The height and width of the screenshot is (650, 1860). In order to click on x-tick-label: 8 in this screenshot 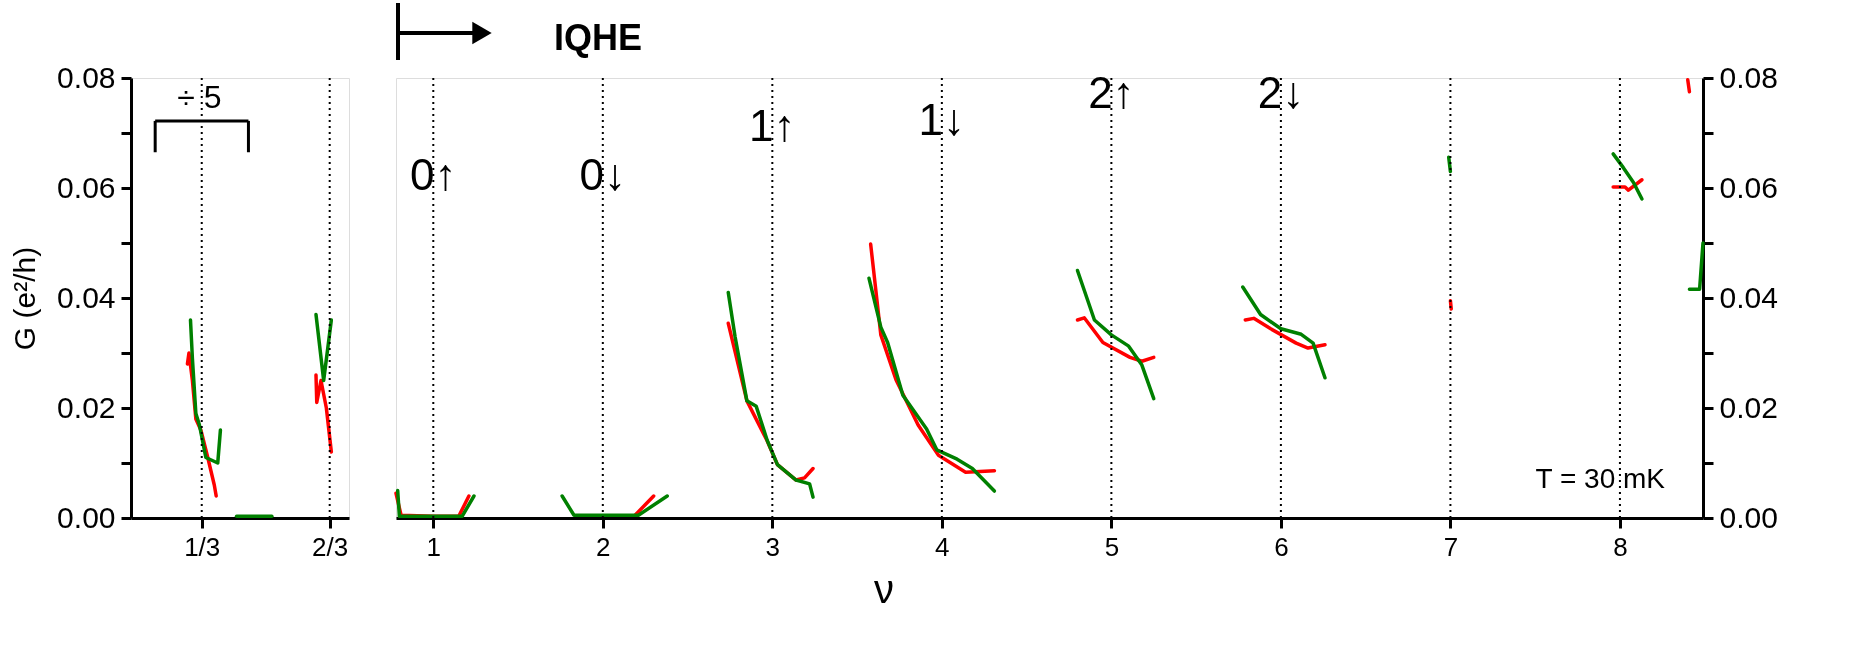, I will do `click(1620, 546)`.